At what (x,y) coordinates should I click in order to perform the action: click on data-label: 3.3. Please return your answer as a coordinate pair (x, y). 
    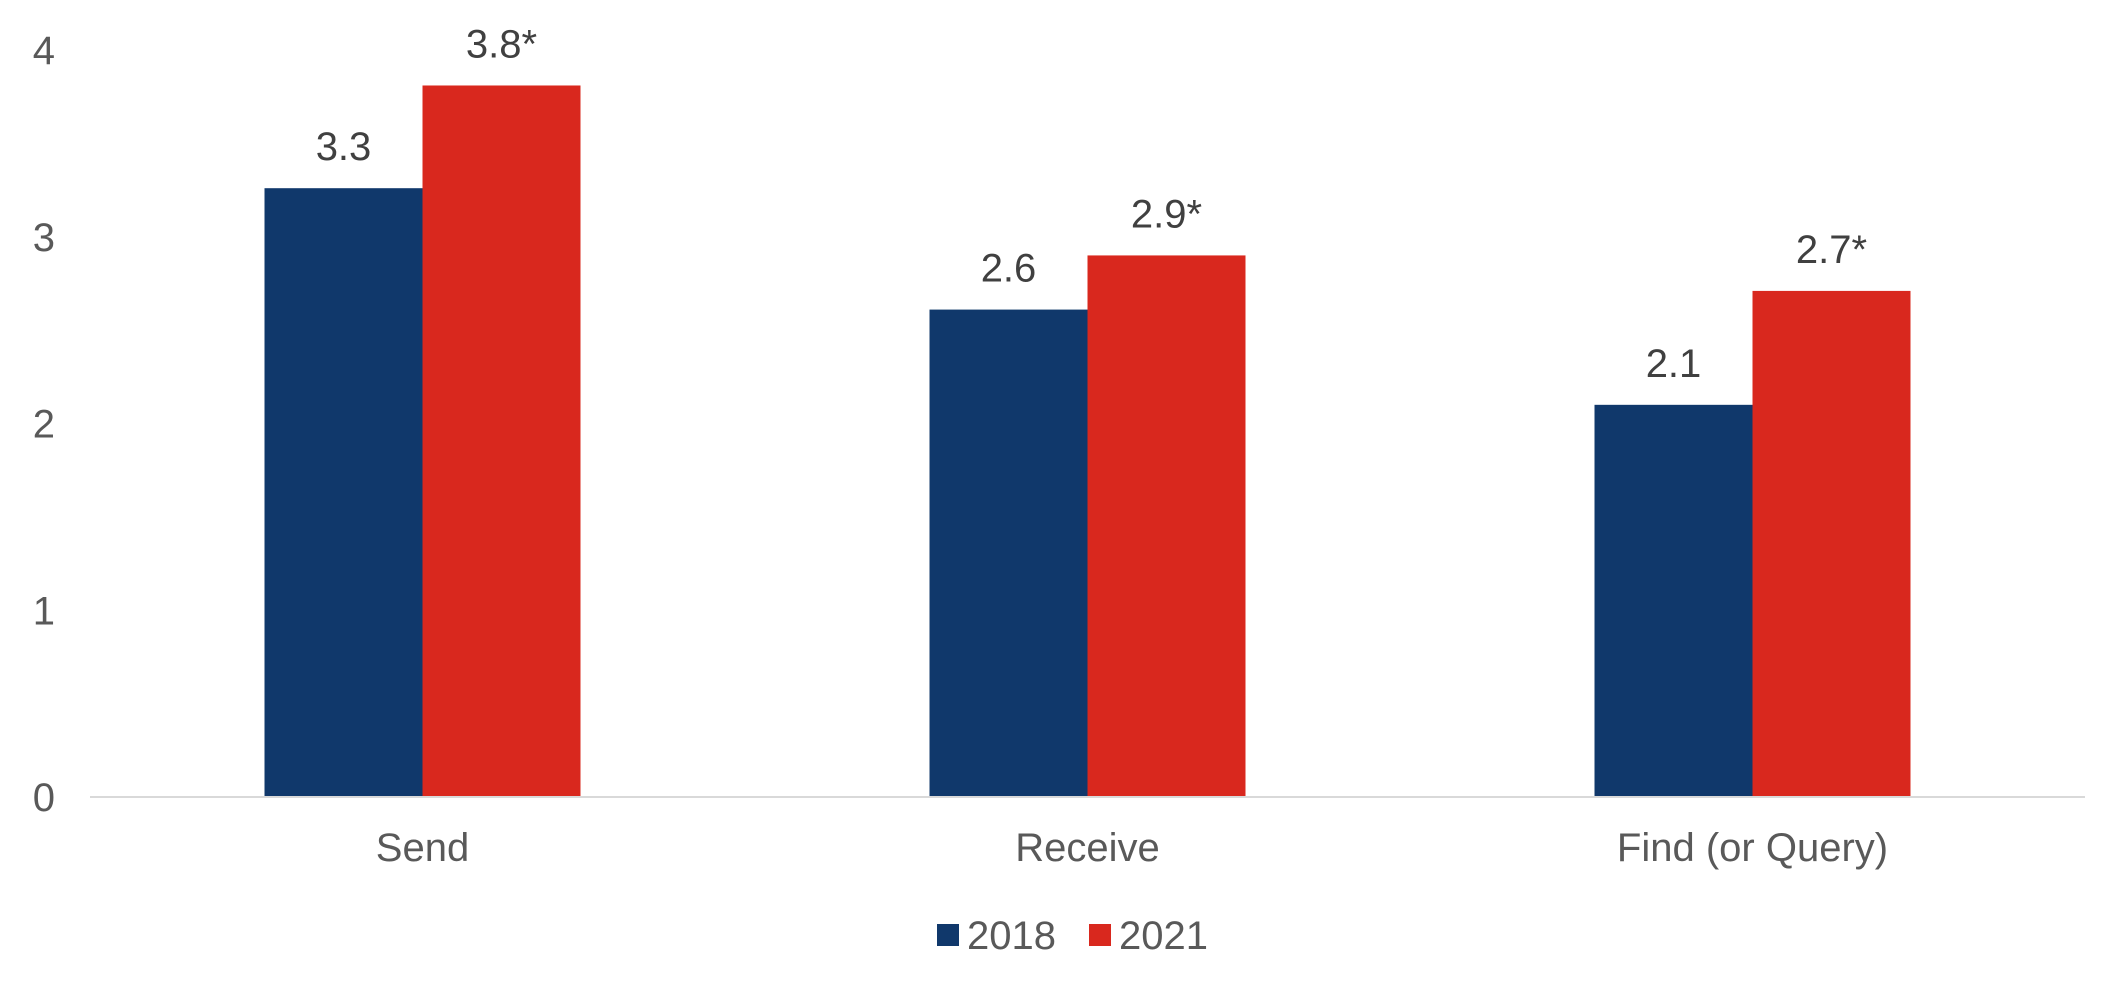
    Looking at the image, I should click on (344, 147).